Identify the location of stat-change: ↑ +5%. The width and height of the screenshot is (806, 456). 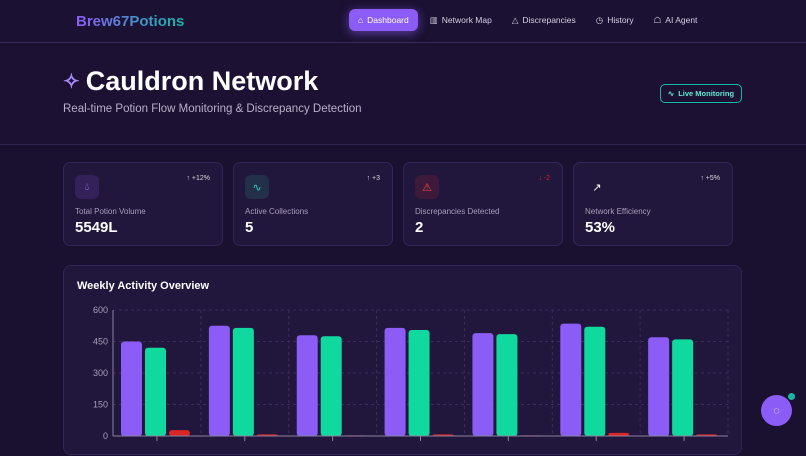
(710, 178).